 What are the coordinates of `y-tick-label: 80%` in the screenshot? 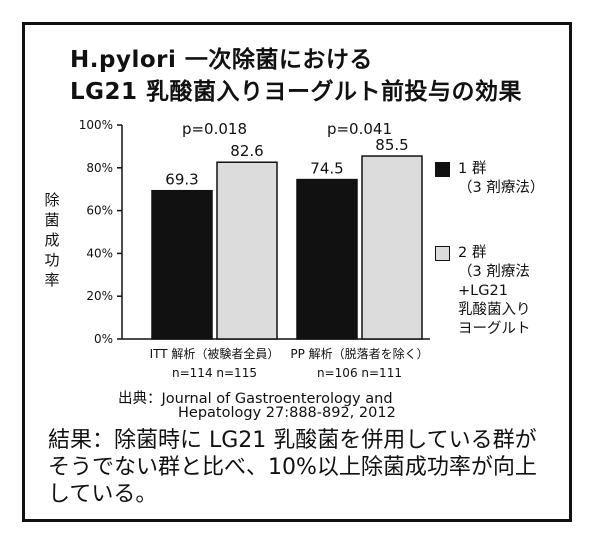 It's located at (99, 168).